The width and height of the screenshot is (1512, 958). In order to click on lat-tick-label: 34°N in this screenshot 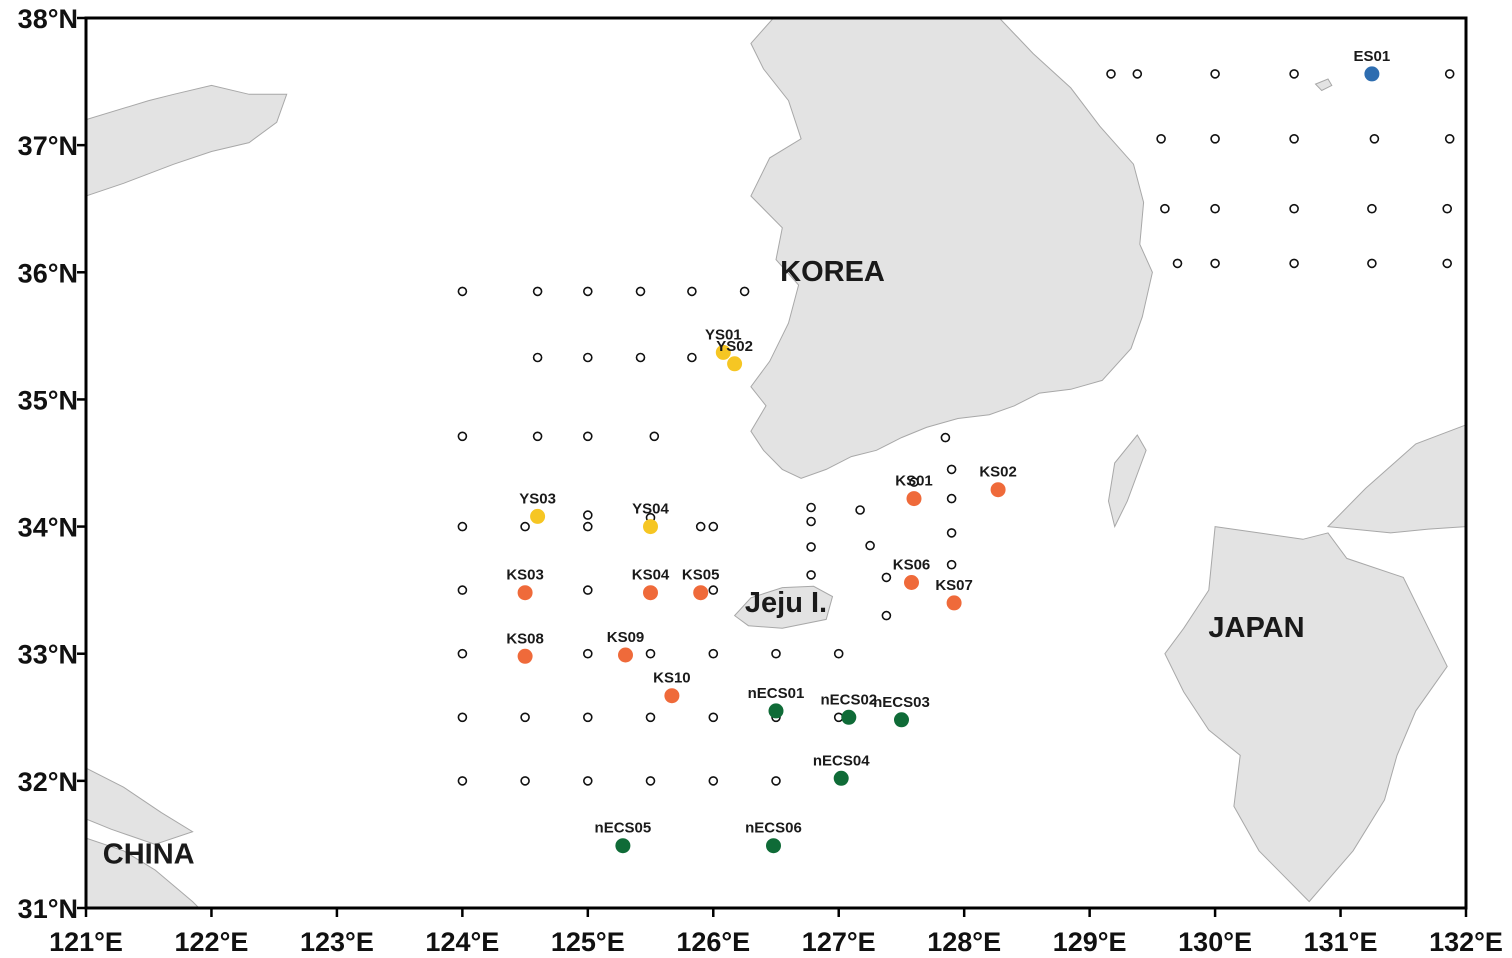, I will do `click(48, 528)`.